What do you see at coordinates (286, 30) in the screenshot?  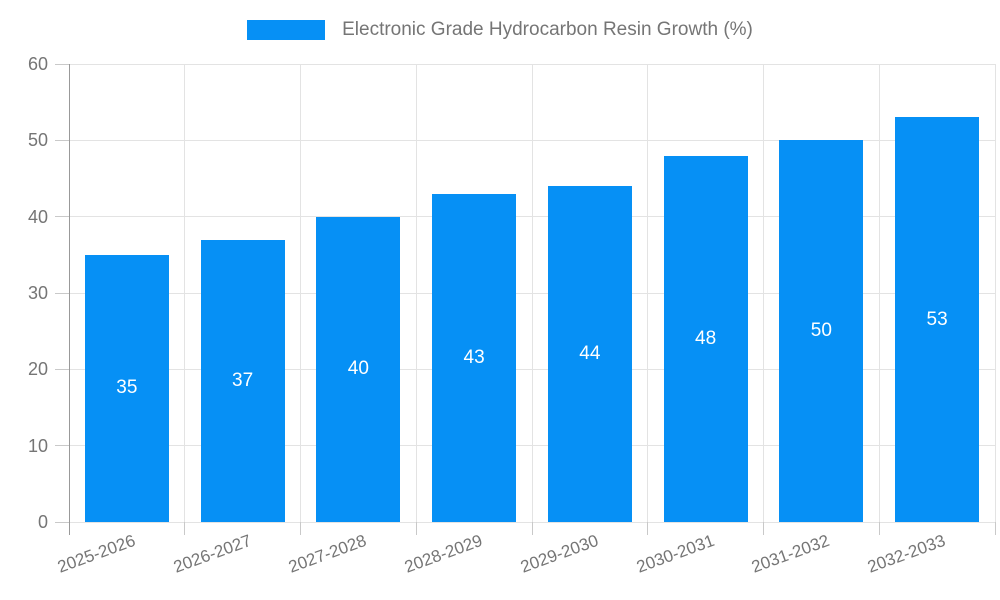 I see `legend-color-swatch` at bounding box center [286, 30].